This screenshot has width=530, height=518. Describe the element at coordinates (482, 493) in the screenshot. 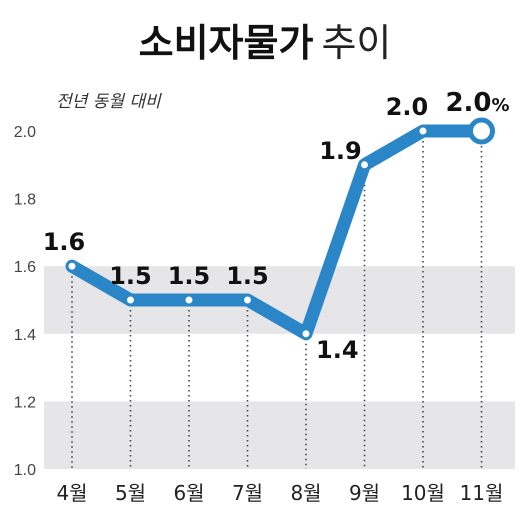

I see `x-tick-label: 11월` at that location.